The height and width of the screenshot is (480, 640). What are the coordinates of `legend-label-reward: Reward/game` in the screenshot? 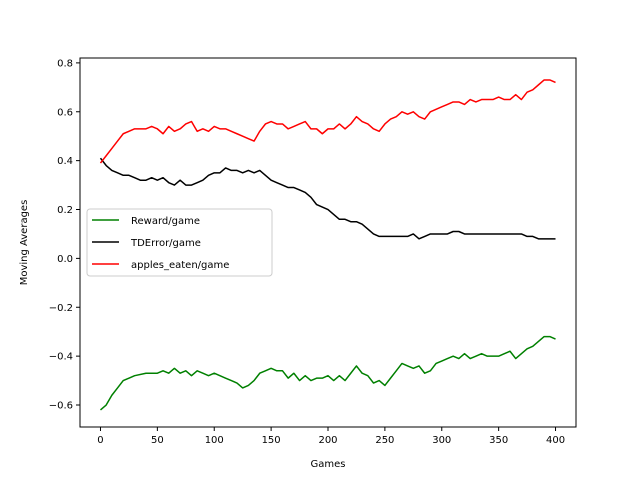 It's located at (165, 221).